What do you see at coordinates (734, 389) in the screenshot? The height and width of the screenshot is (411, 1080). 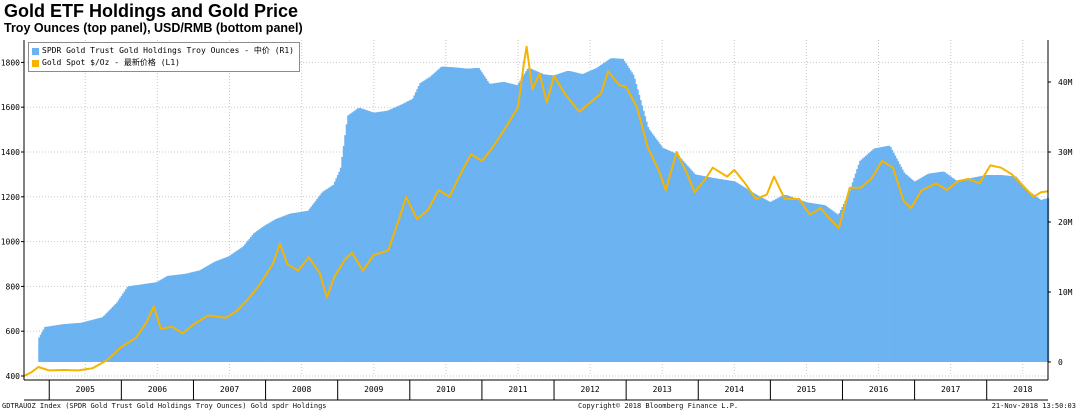 I see `x-tick-label: 2014` at bounding box center [734, 389].